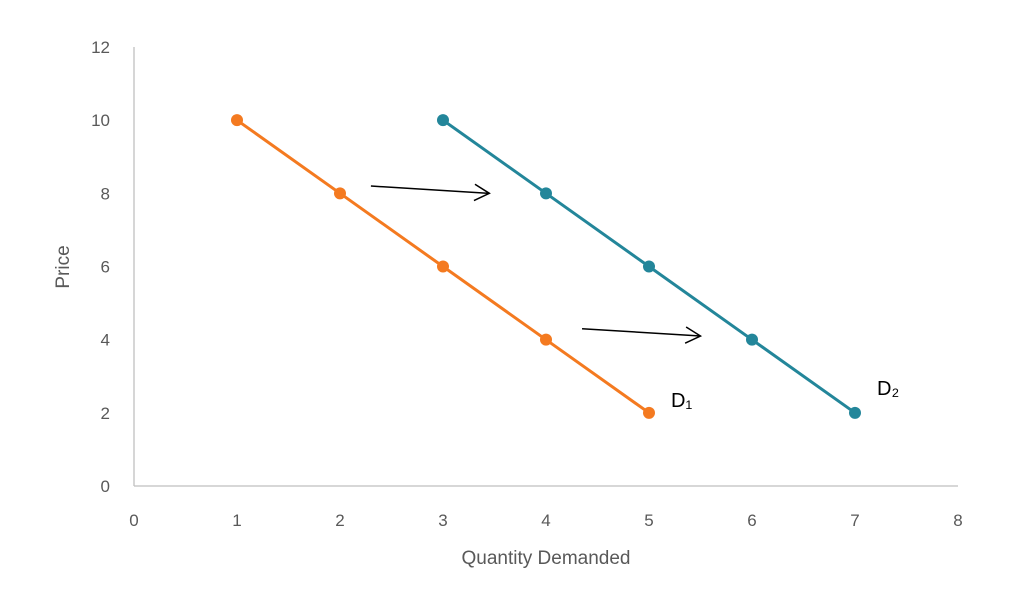 The height and width of the screenshot is (592, 1024). Describe the element at coordinates (133, 520) in the screenshot. I see `x-tick-label: 0` at that location.